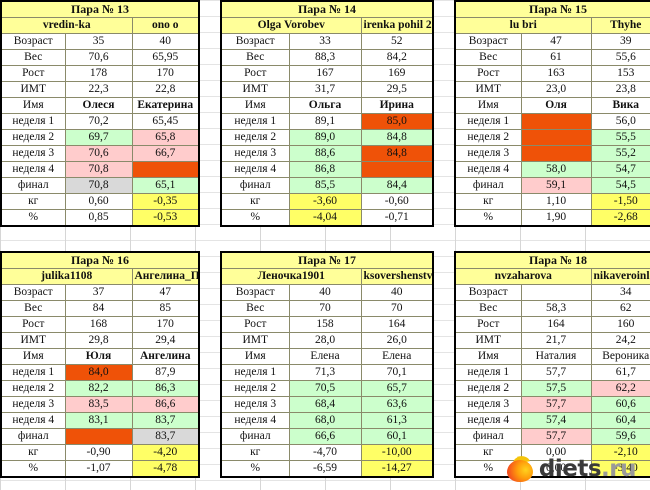  I want to click on cell-participant-2: 170, so click(165, 324).